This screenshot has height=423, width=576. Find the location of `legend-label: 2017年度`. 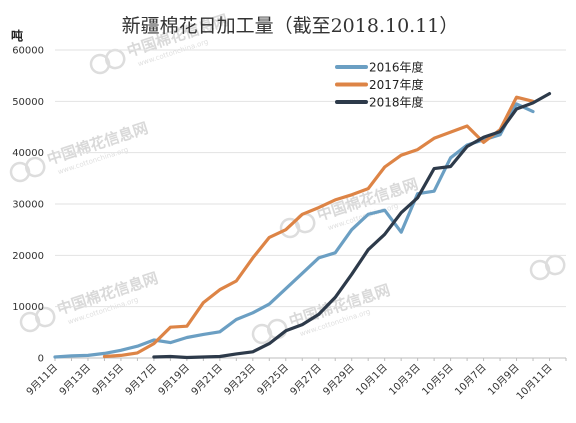

legend-label: 2017年度 is located at coordinates (396, 84).